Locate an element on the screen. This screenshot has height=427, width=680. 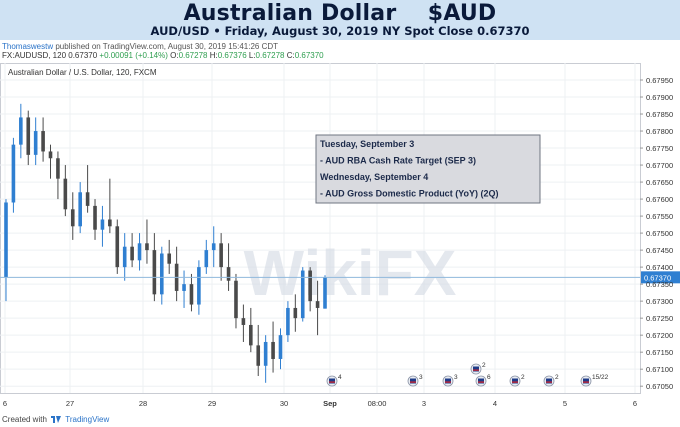
event-flag-icon: 3 is located at coordinates (415, 380).